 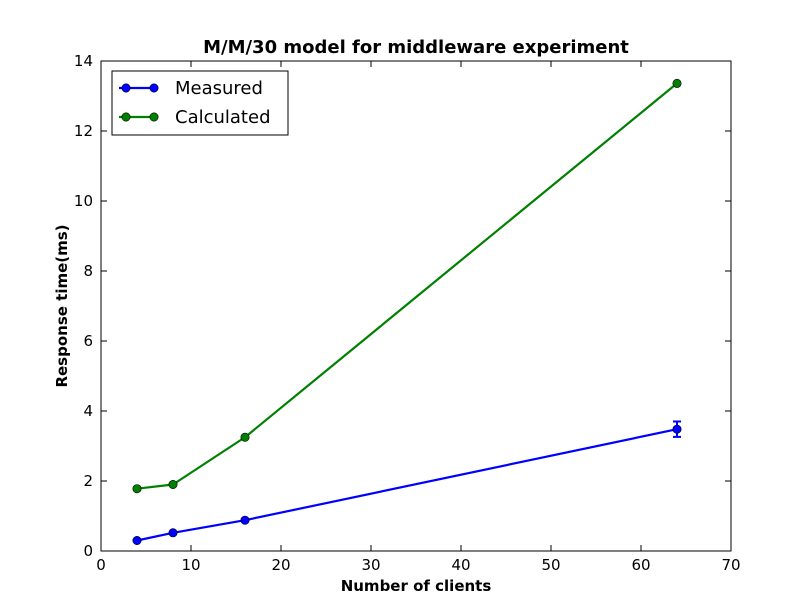 What do you see at coordinates (460, 565) in the screenshot?
I see `x-tick-label: 40` at bounding box center [460, 565].